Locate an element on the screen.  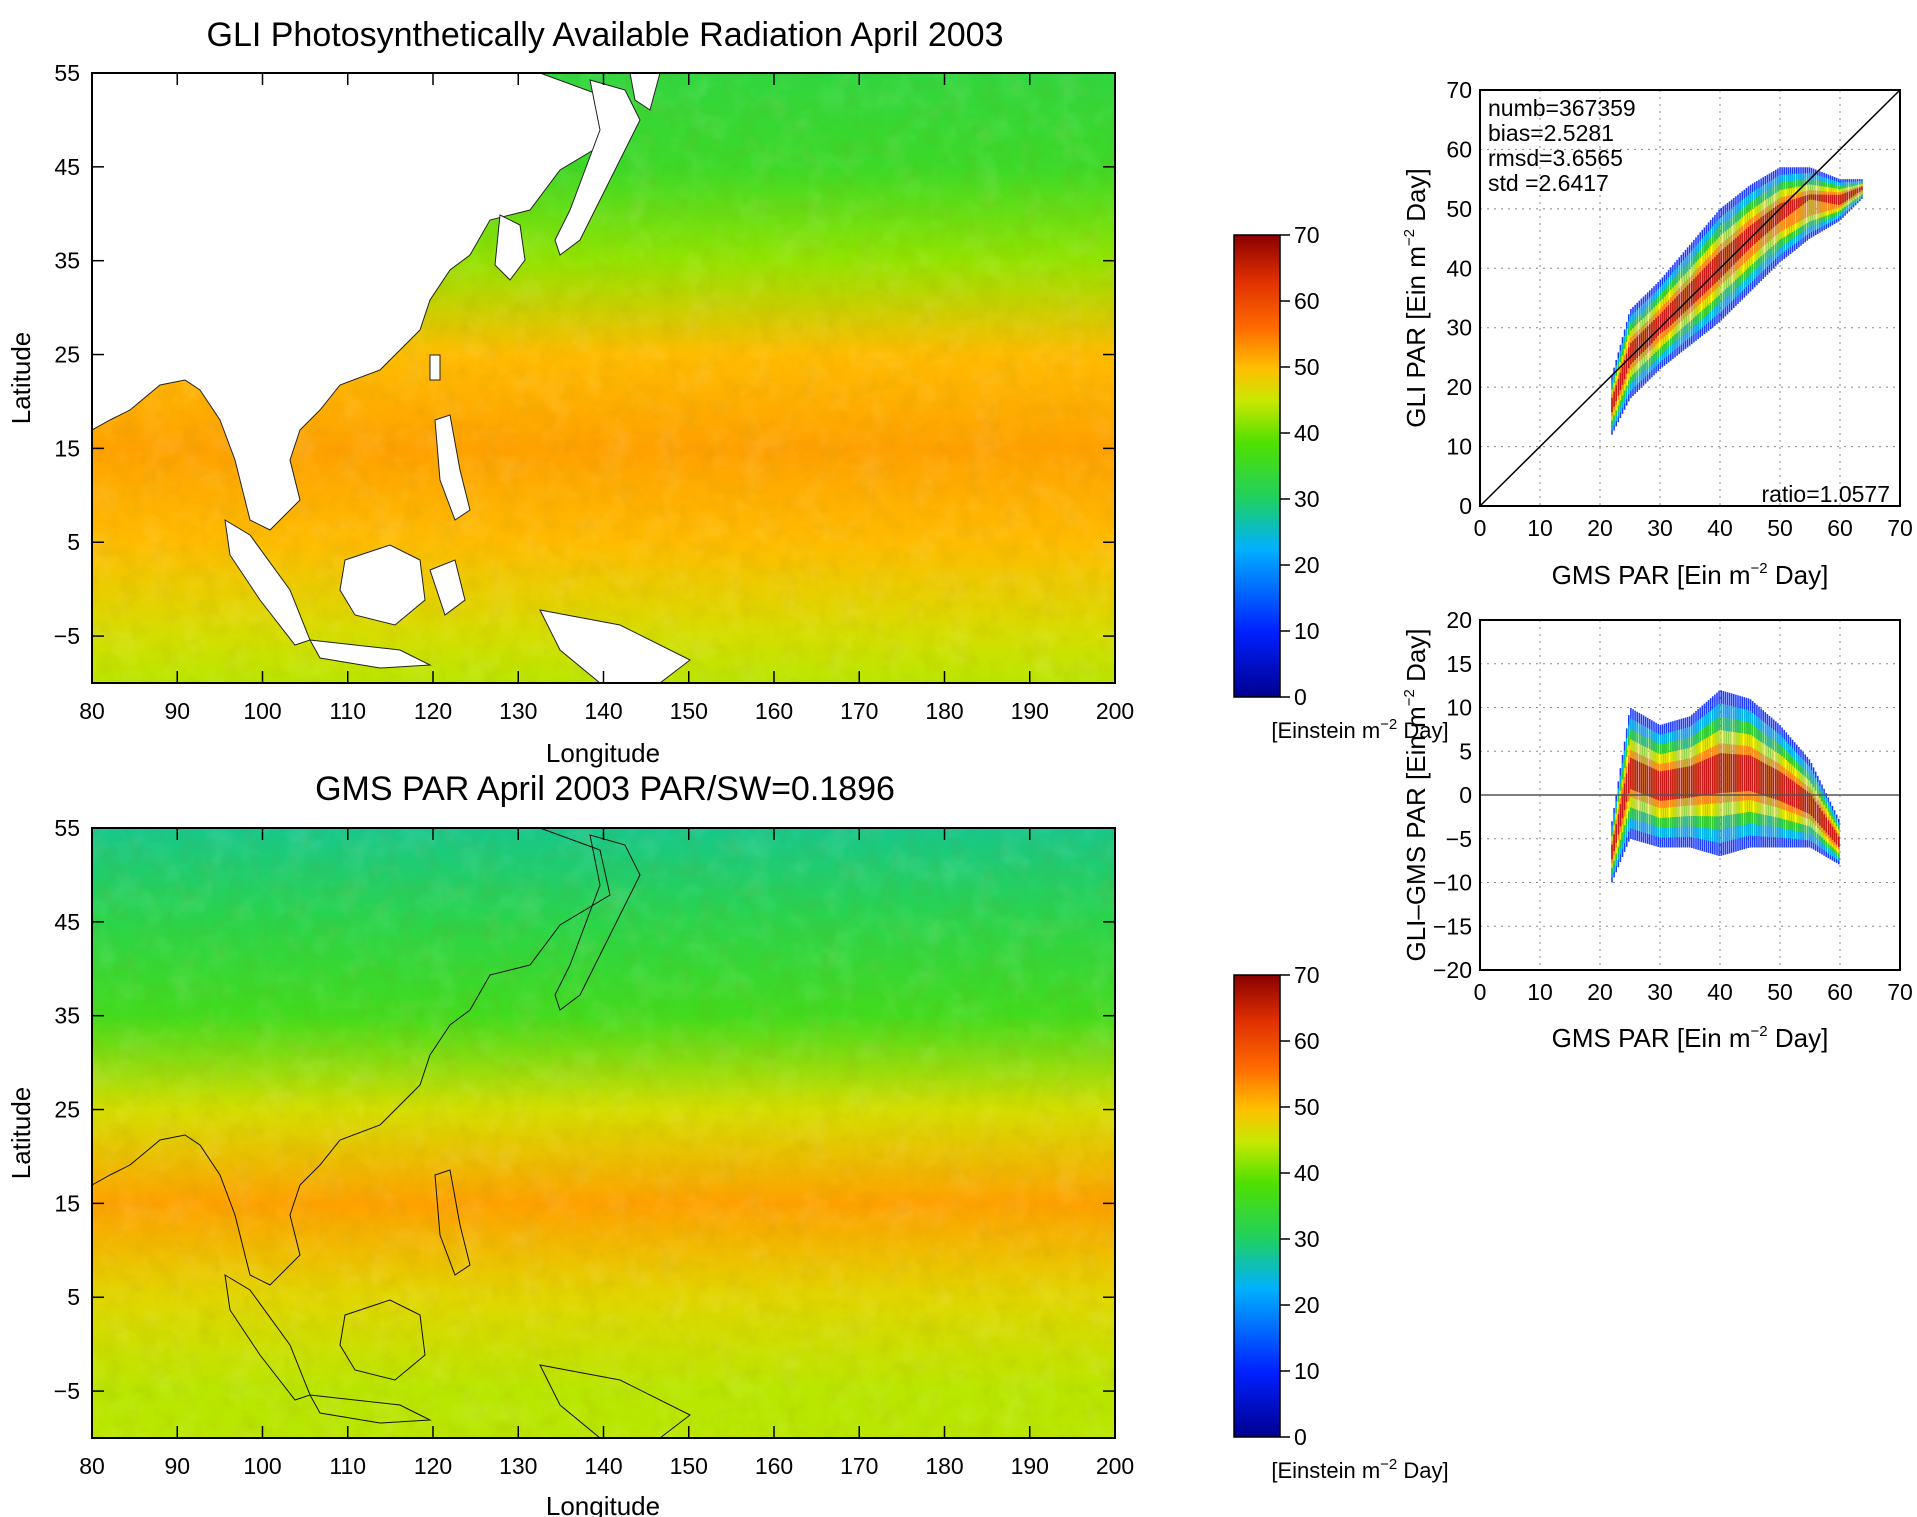
japan-coastline is located at coordinates (597, 922).